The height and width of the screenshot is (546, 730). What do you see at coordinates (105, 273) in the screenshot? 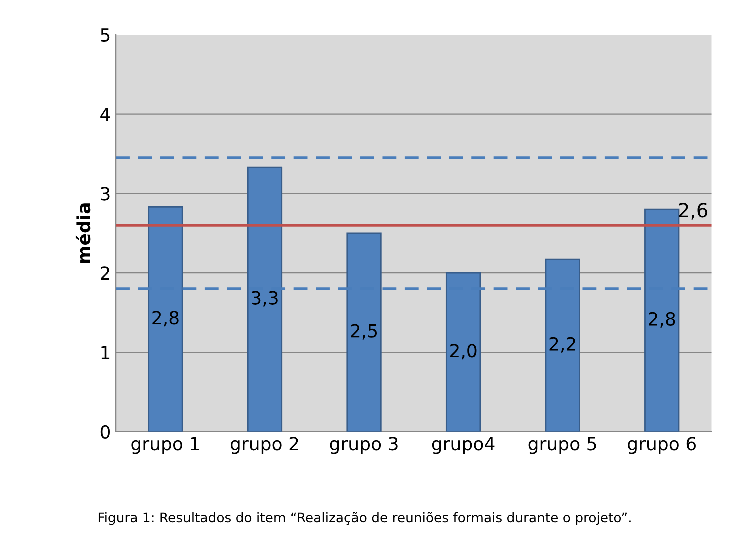
I see `y-tick-label: 2` at bounding box center [105, 273].